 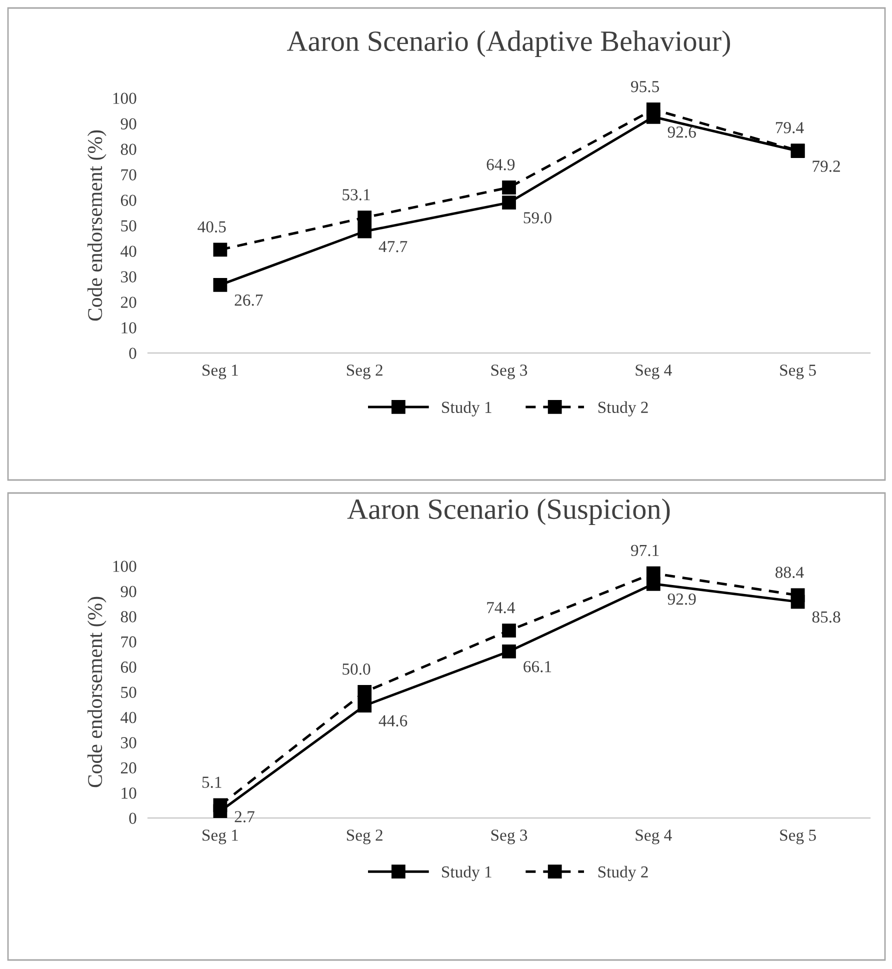 I want to click on data-label: 92.9, so click(x=682, y=599).